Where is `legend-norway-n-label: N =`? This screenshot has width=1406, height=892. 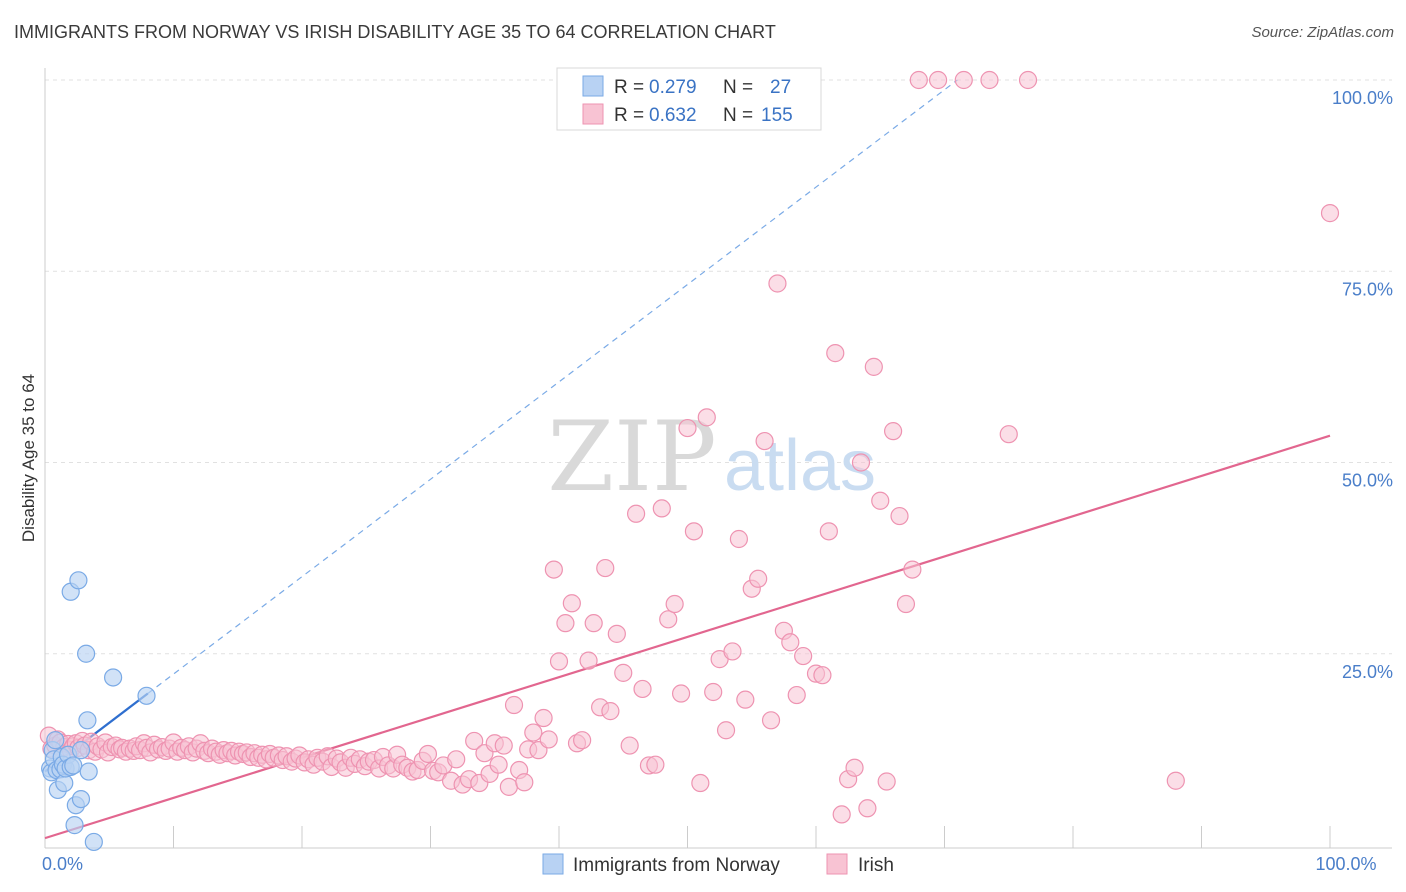
legend-norway-n-label: N = is located at coordinates (738, 87).